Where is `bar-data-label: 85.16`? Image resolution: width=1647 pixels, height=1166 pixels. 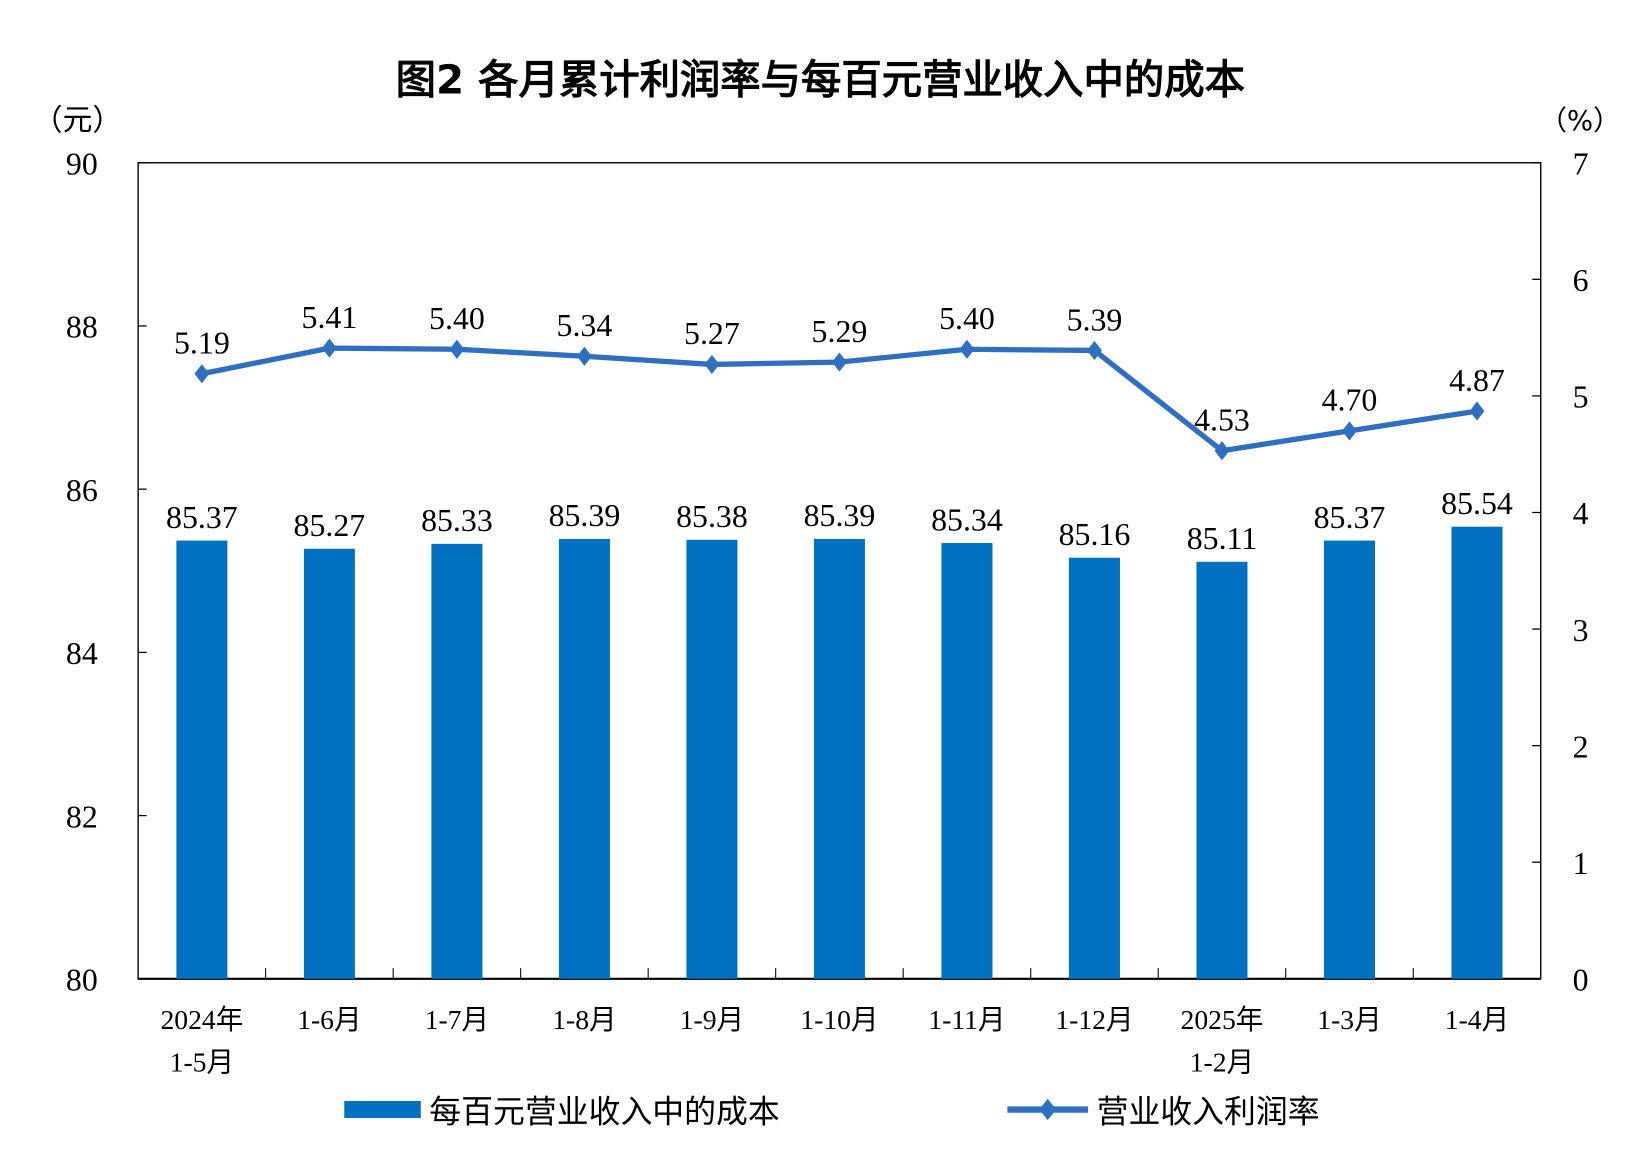
bar-data-label: 85.16 is located at coordinates (1095, 534).